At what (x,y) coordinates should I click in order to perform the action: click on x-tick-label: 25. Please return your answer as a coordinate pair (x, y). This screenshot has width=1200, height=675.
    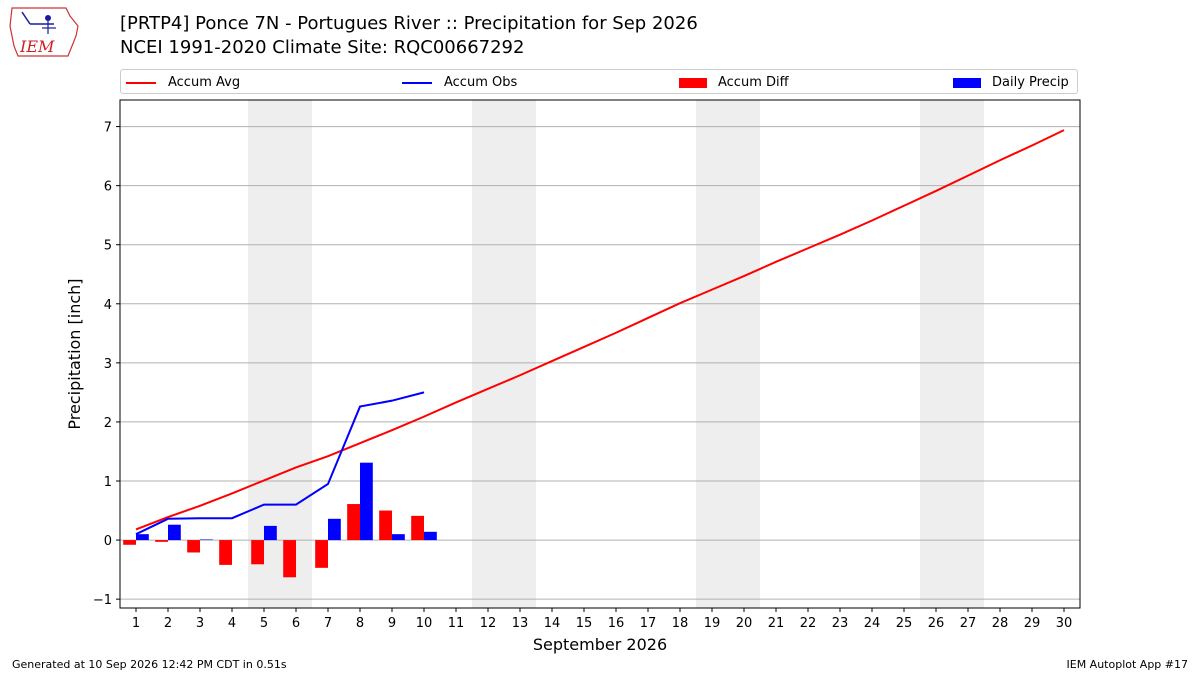
    Looking at the image, I should click on (904, 623).